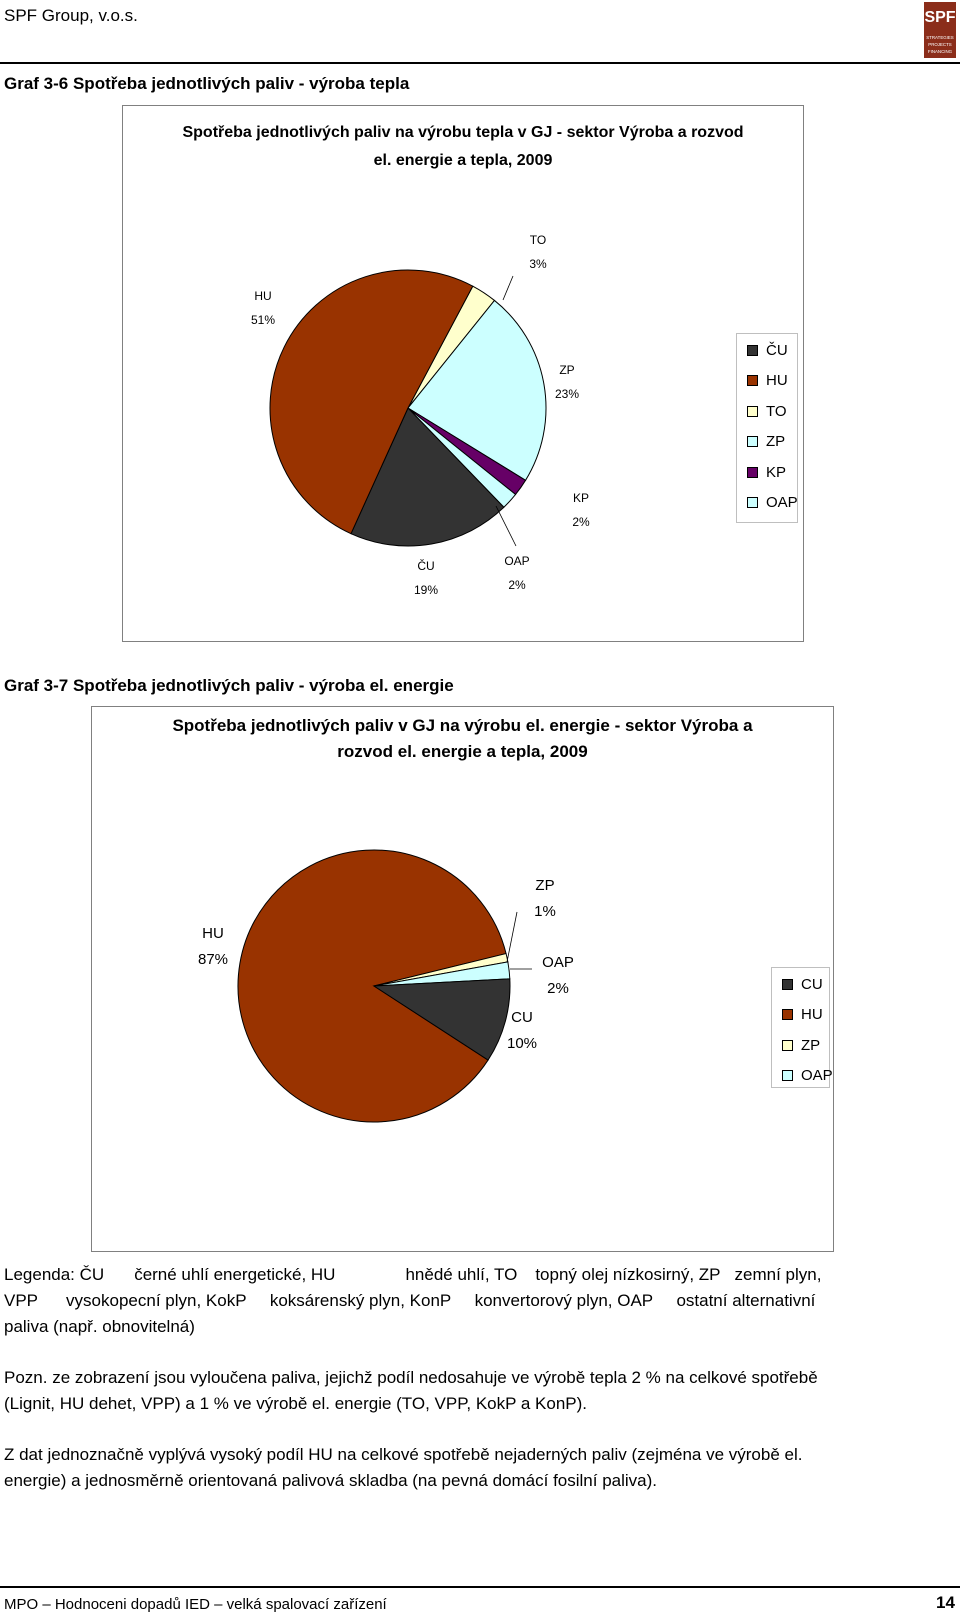 Image resolution: width=960 pixels, height=1621 pixels. What do you see at coordinates (54, 1274) in the screenshot?
I see `legend-abbr-cu: Legenda: ČU` at bounding box center [54, 1274].